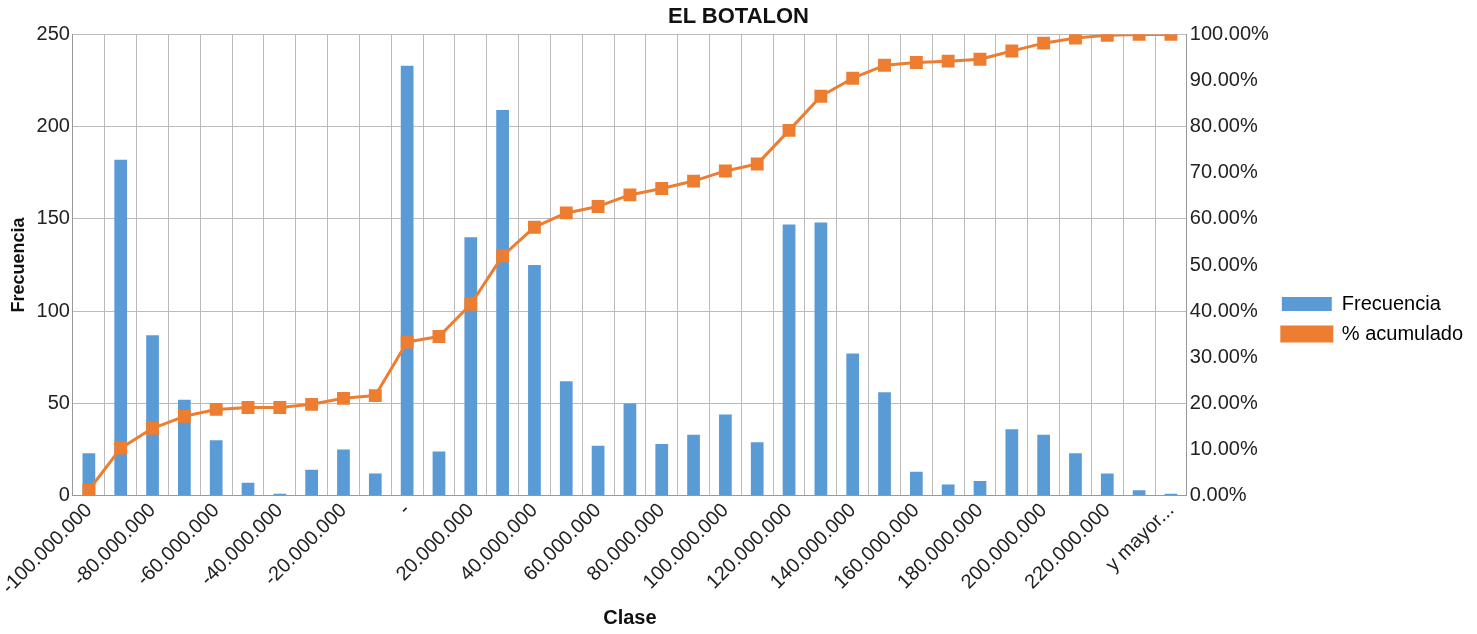 This screenshot has width=1477, height=634. I want to click on y2-tick-label: 50.00%, so click(1223, 263).